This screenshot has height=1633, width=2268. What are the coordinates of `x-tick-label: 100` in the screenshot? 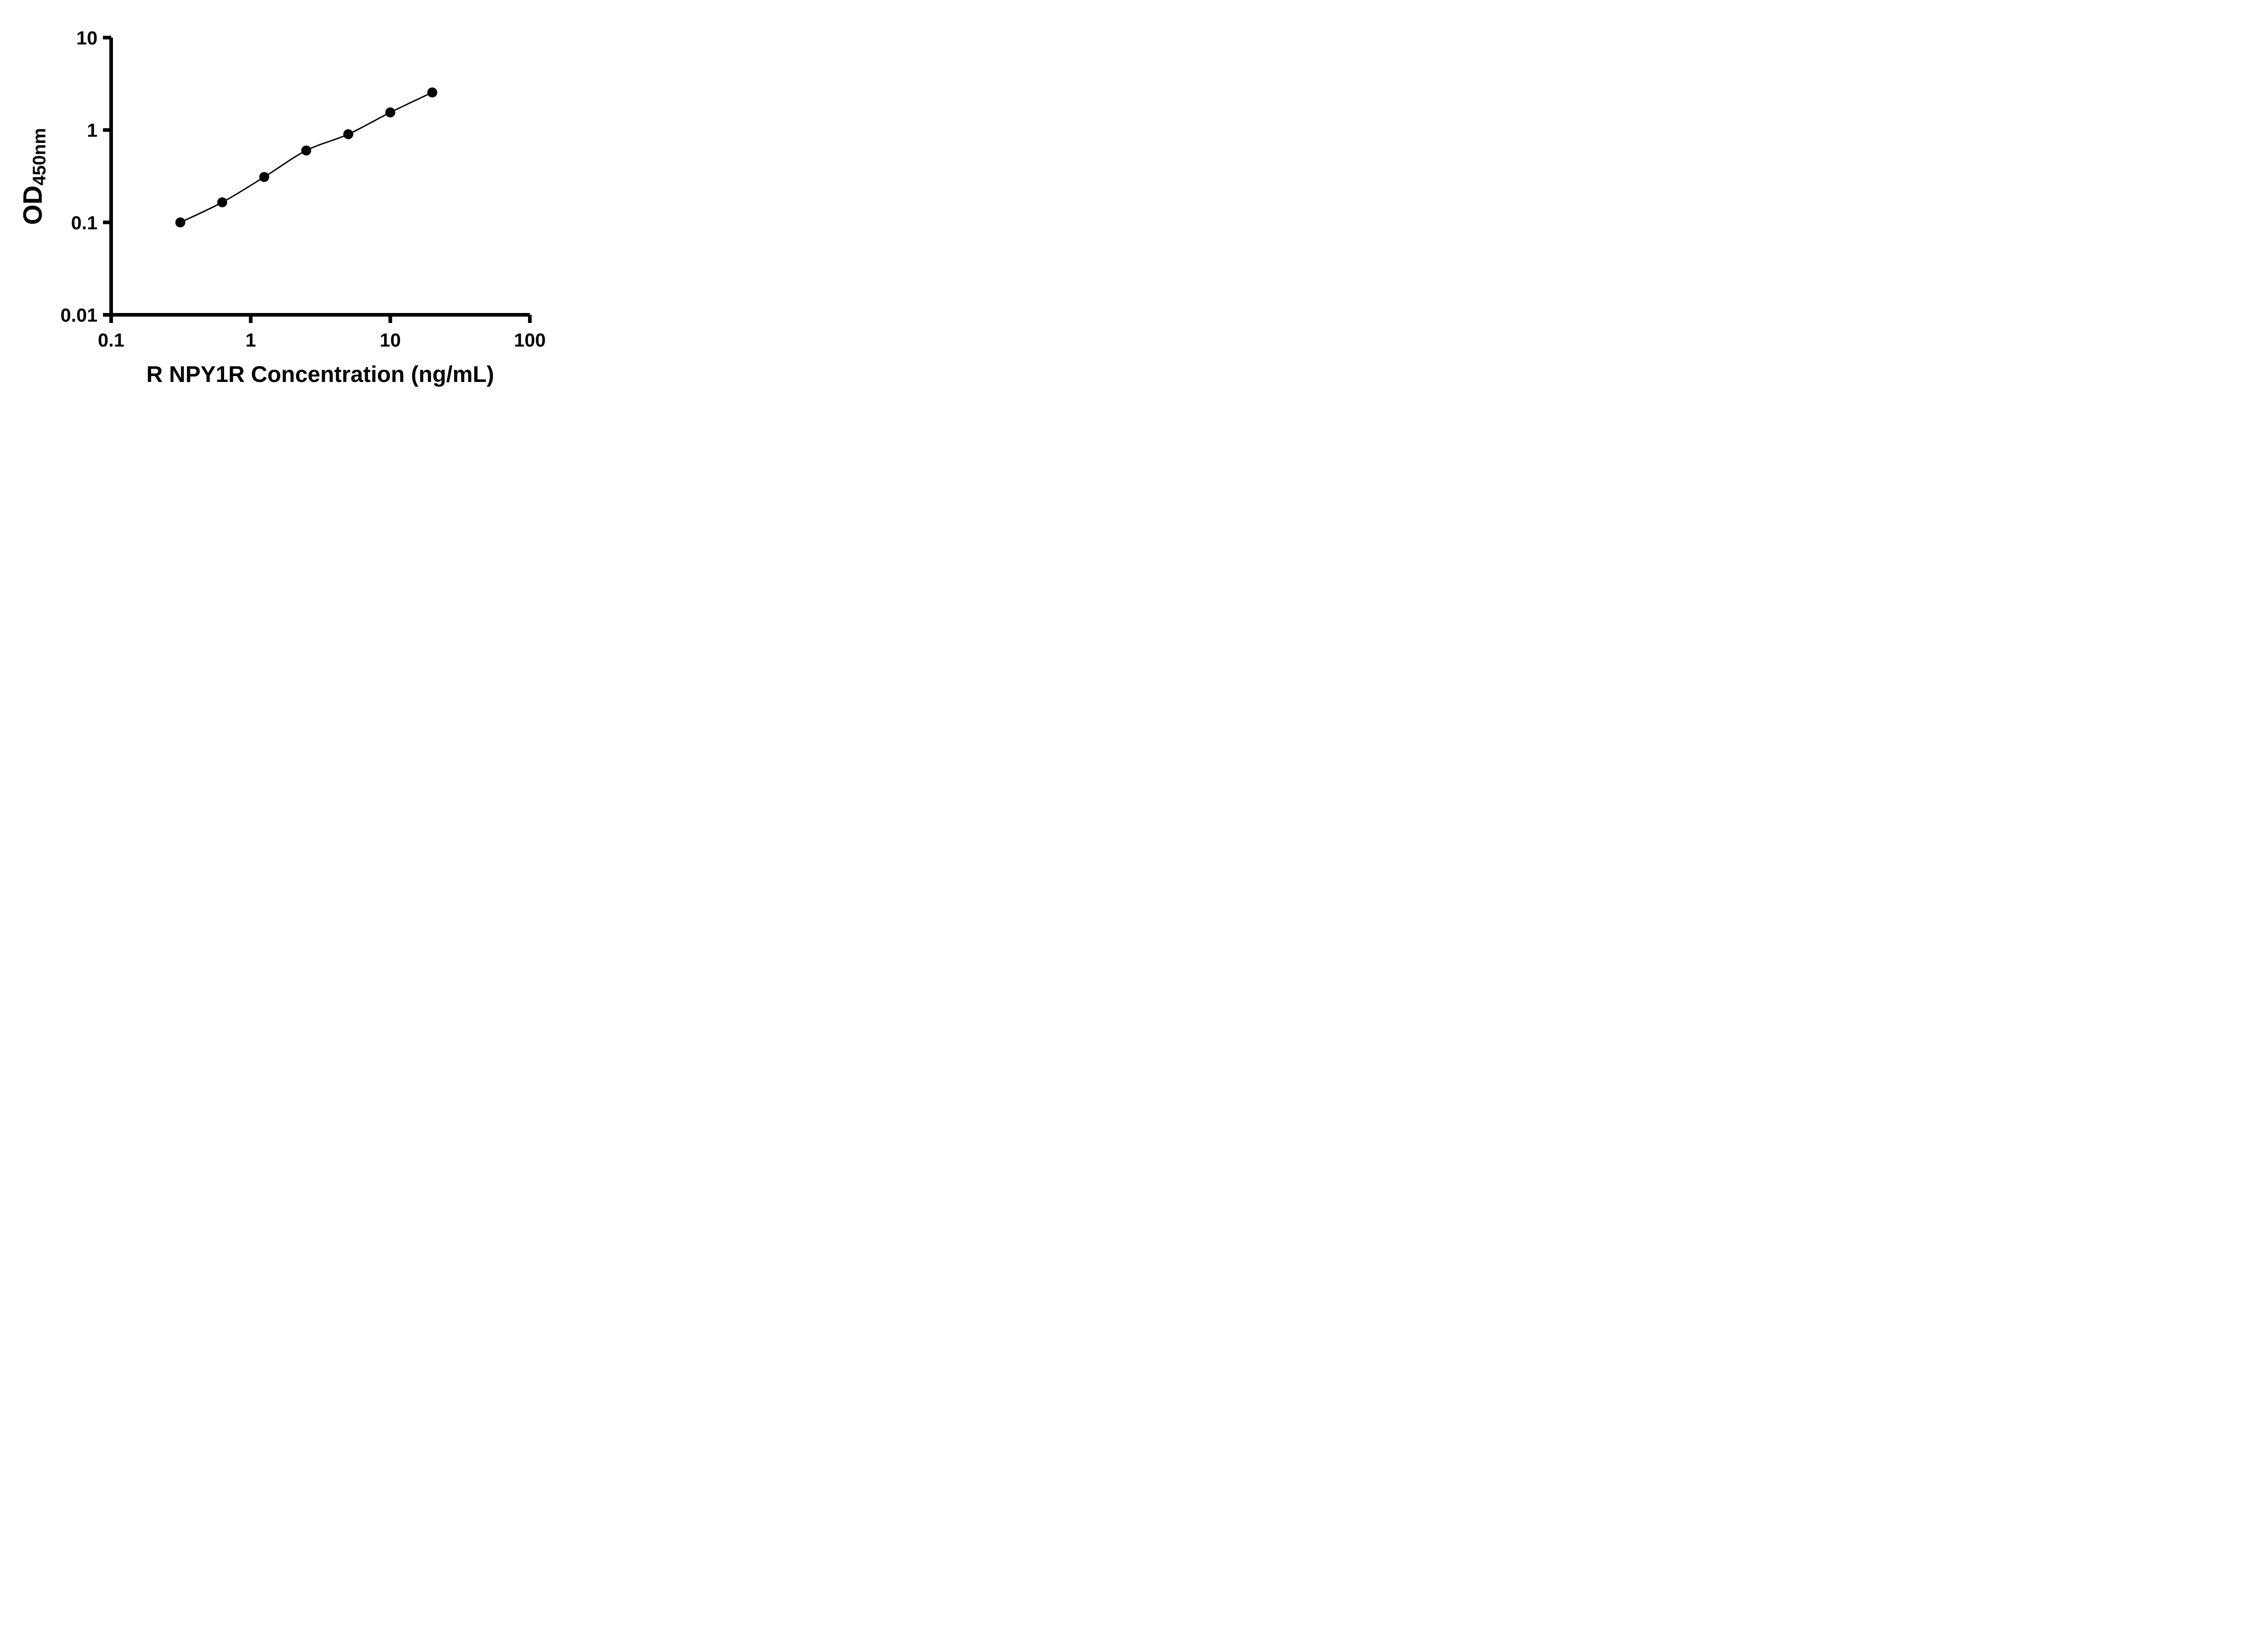 It's located at (530, 340).